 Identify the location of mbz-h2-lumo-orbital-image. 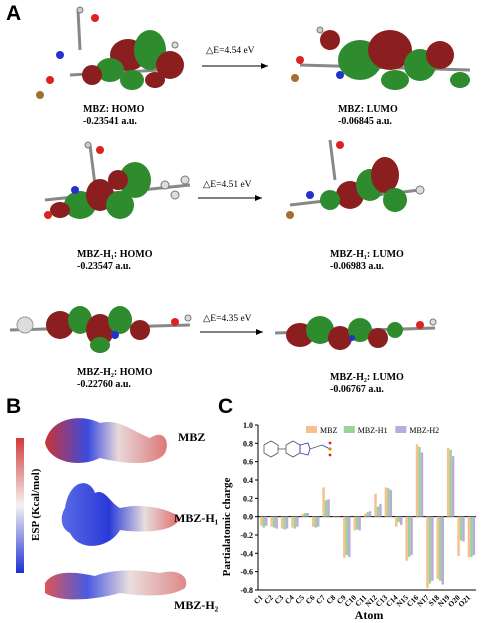
(355, 333).